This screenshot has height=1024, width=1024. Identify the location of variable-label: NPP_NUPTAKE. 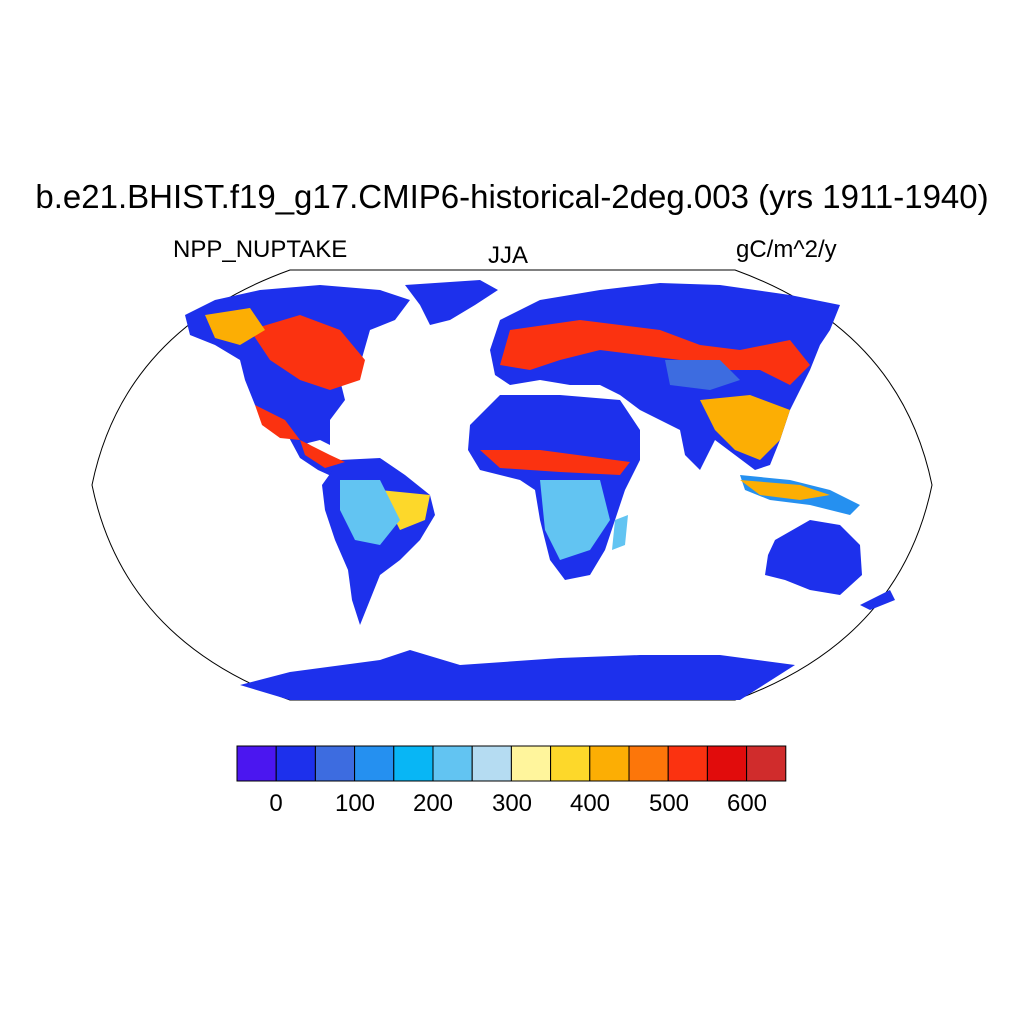
(260, 249).